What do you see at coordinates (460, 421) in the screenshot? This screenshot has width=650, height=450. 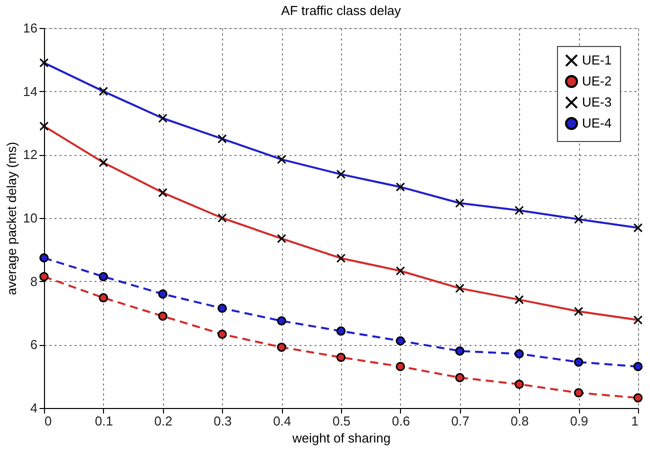 I see `x-tick-label: 0.7` at bounding box center [460, 421].